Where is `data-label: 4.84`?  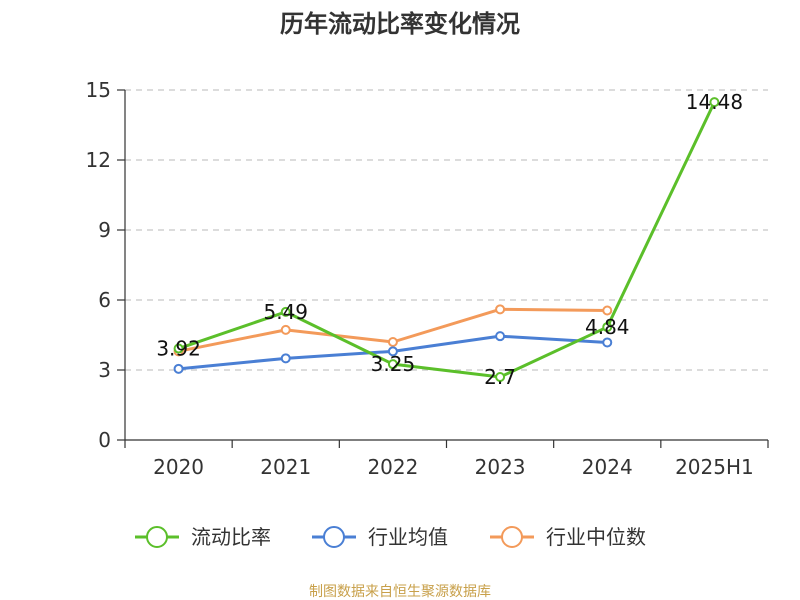
data-label: 4.84 is located at coordinates (607, 327).